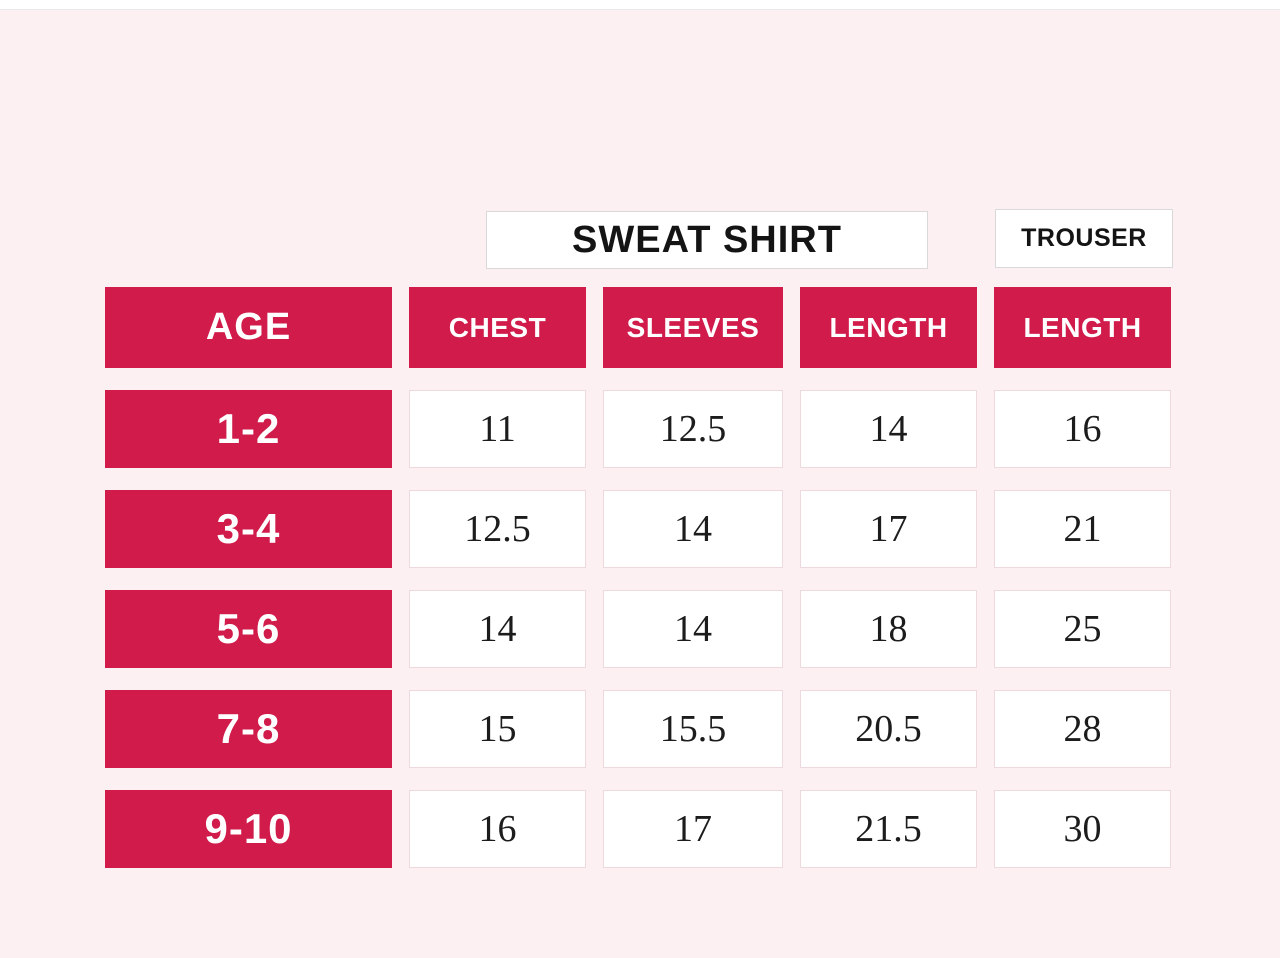  What do you see at coordinates (1082, 429) in the screenshot?
I see `value-cell-trouser-length: 16` at bounding box center [1082, 429].